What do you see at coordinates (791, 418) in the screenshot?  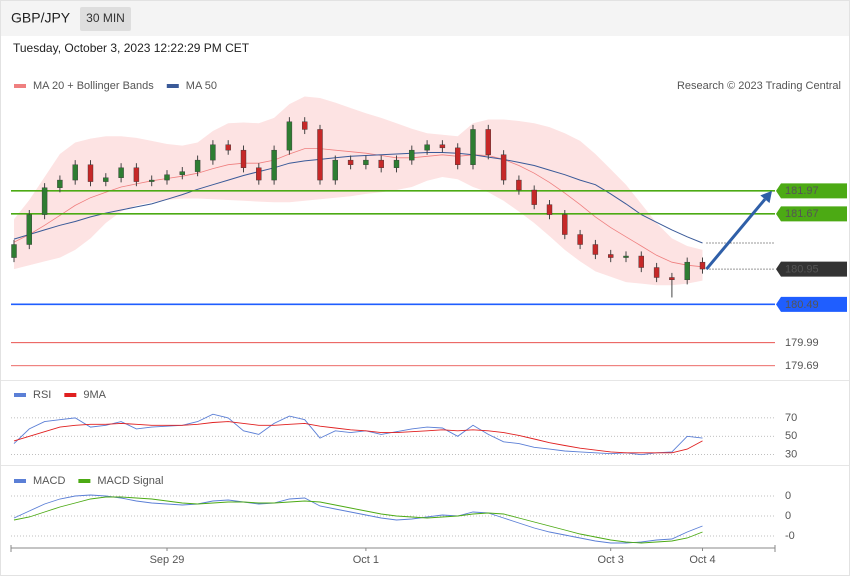 I see `y-tick-label: 70` at bounding box center [791, 418].